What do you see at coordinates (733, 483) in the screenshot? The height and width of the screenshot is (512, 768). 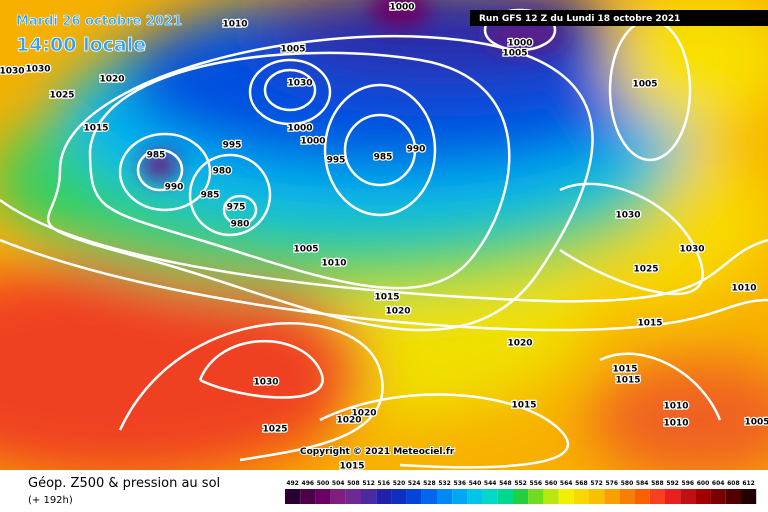 I see `colorbar-label: 608` at bounding box center [733, 483].